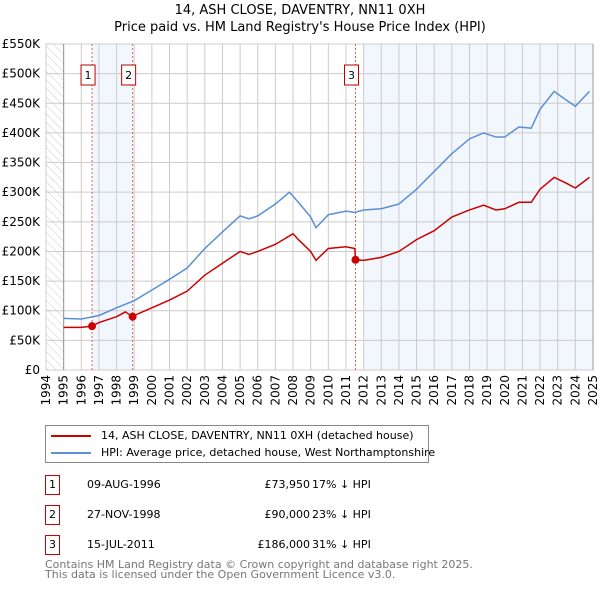 This screenshot has height=590, width=600. Describe the element at coordinates (52, 485) in the screenshot. I see `sale-number: 1` at that location.